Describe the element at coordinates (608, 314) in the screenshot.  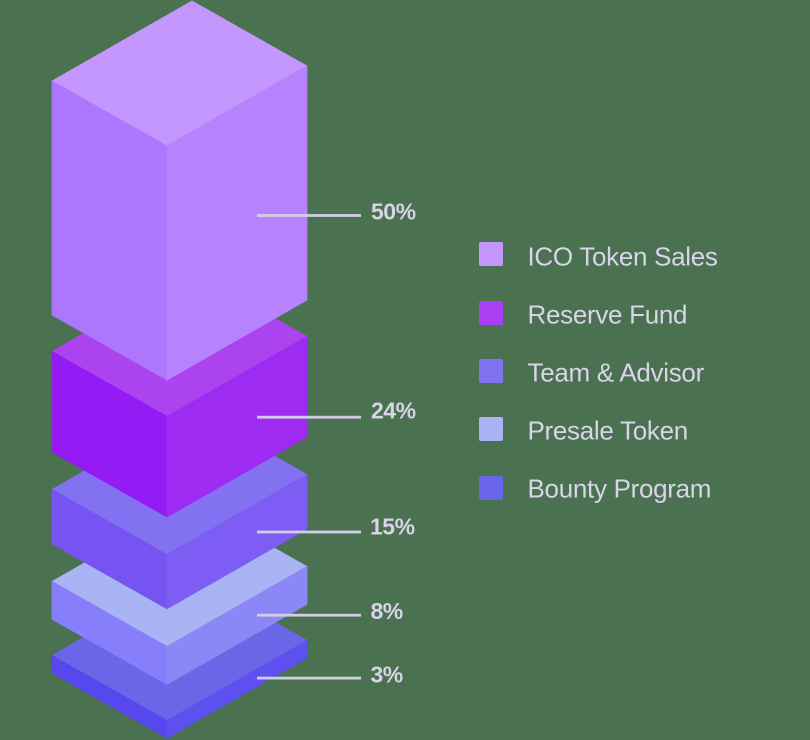
I see `svg-text: Reserve Fund` at that location.